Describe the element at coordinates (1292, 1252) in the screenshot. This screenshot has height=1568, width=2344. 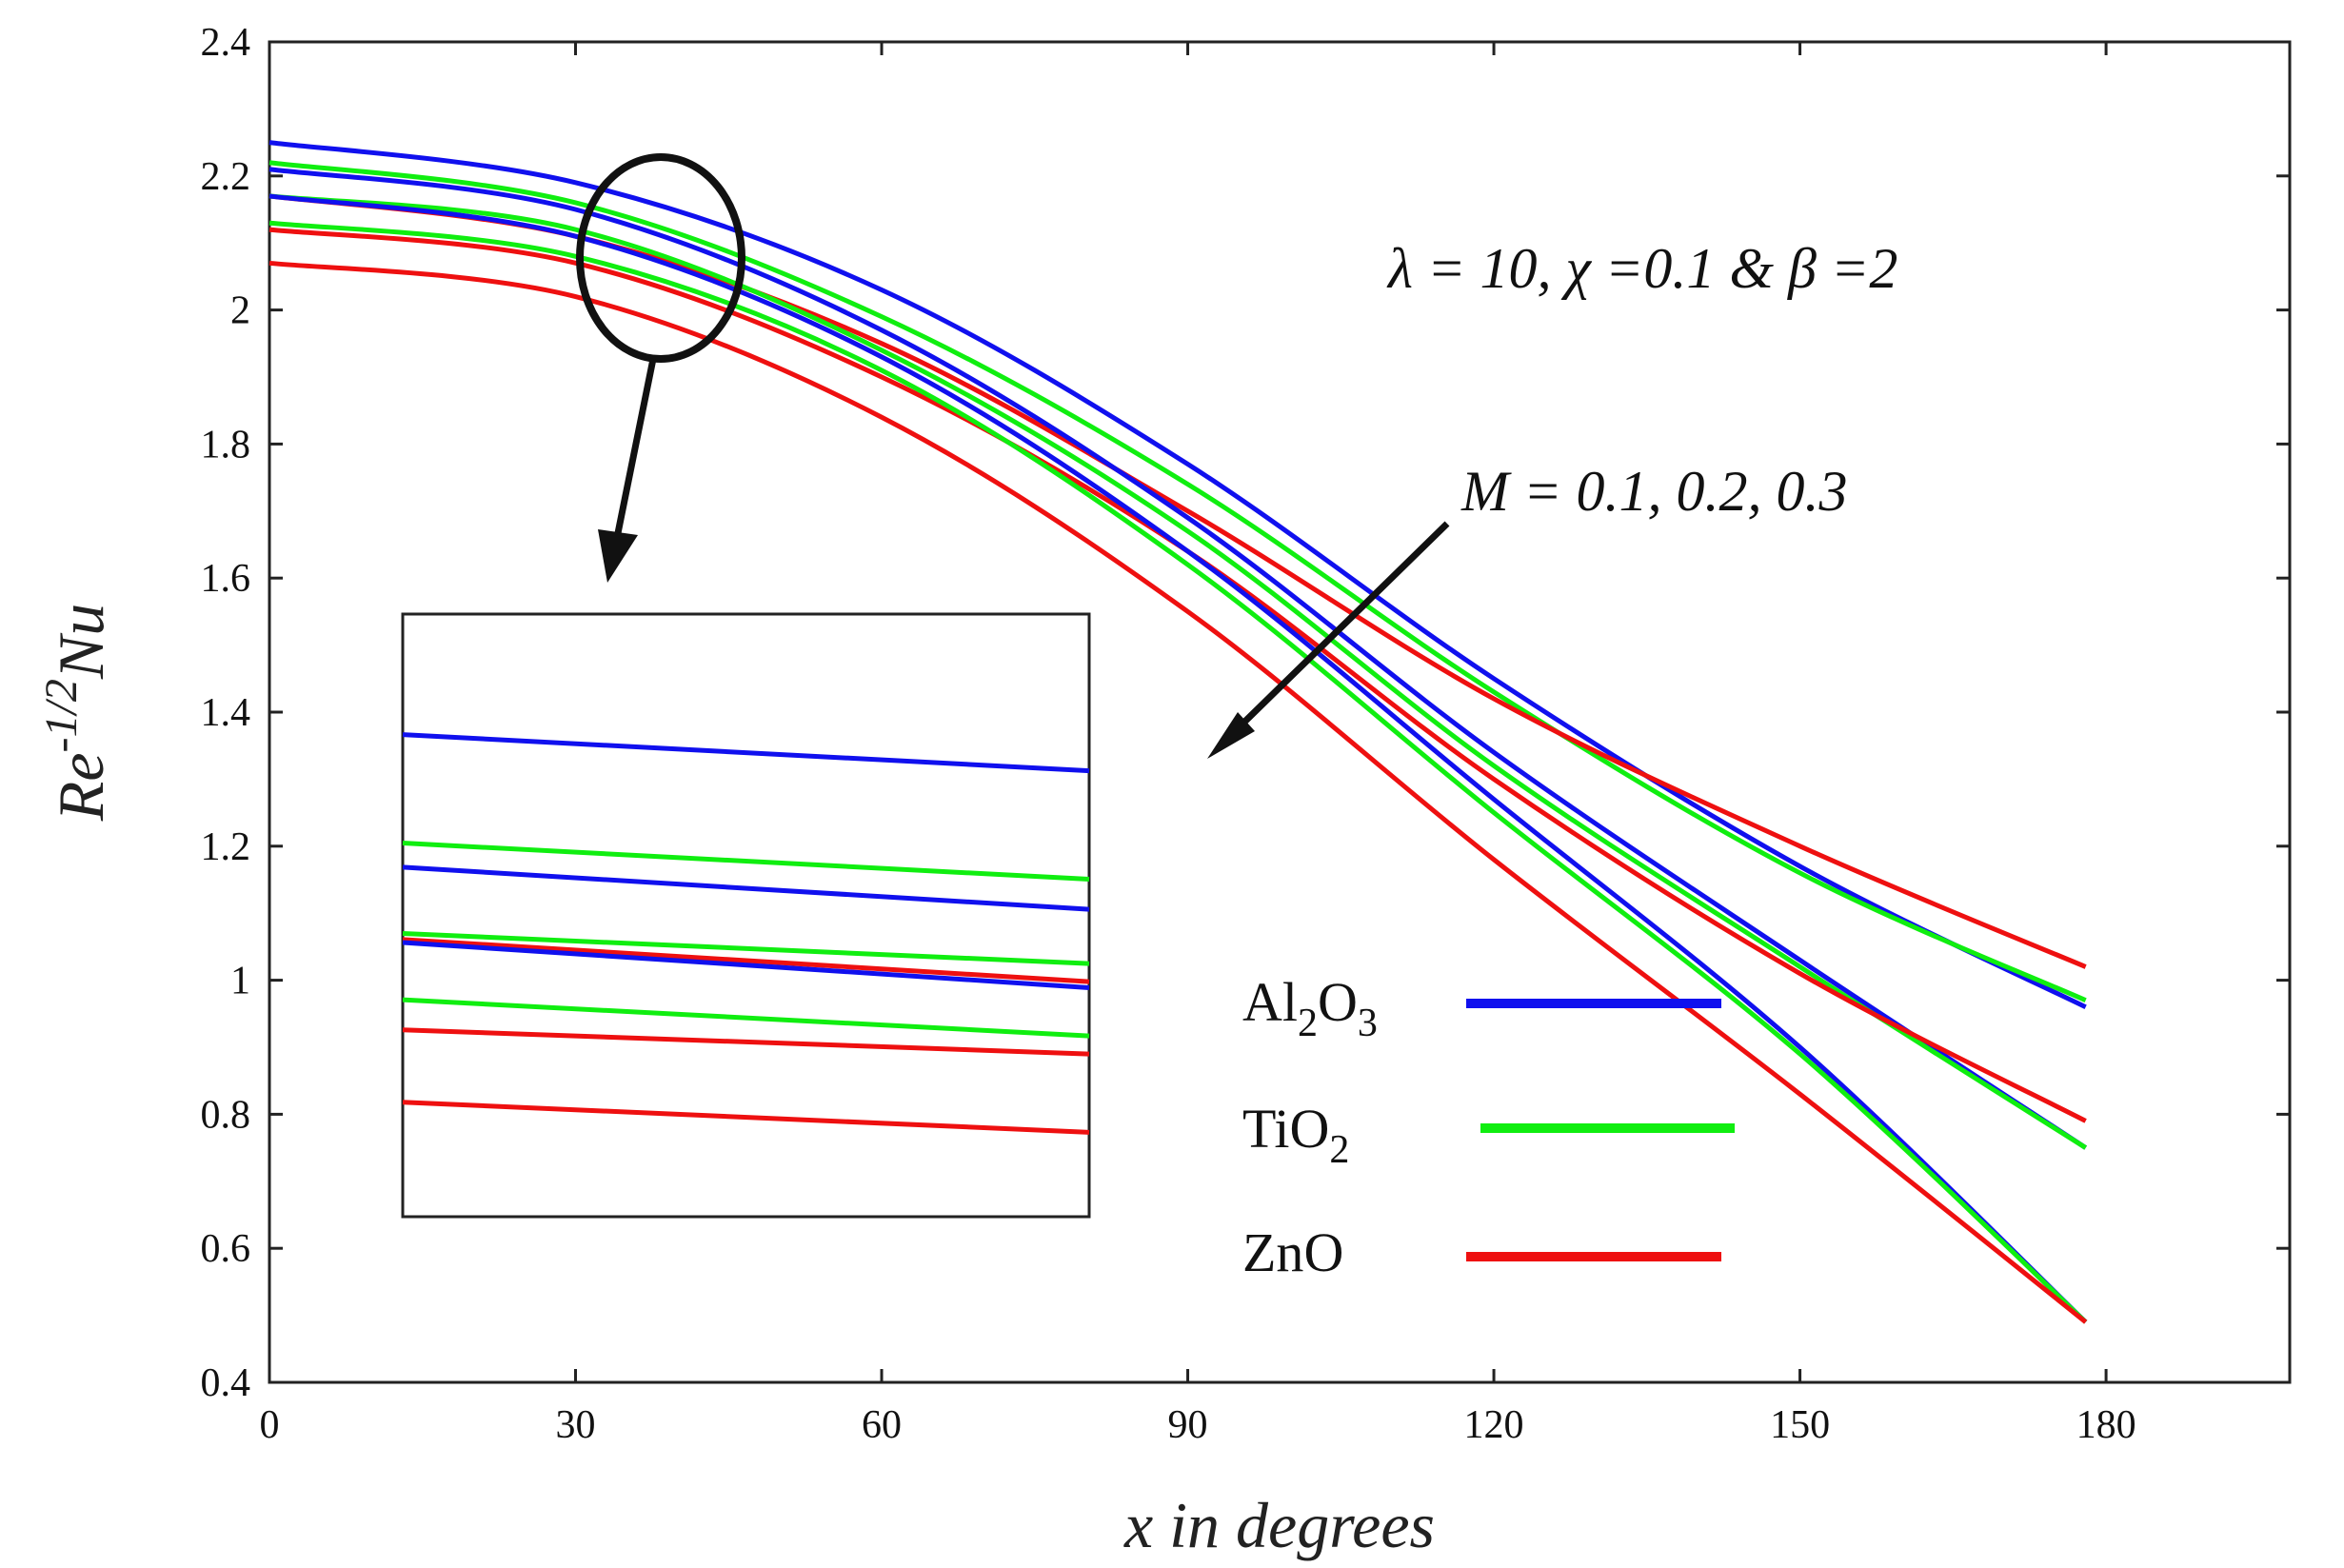
I see `legend-label-zno: ZnO` at that location.